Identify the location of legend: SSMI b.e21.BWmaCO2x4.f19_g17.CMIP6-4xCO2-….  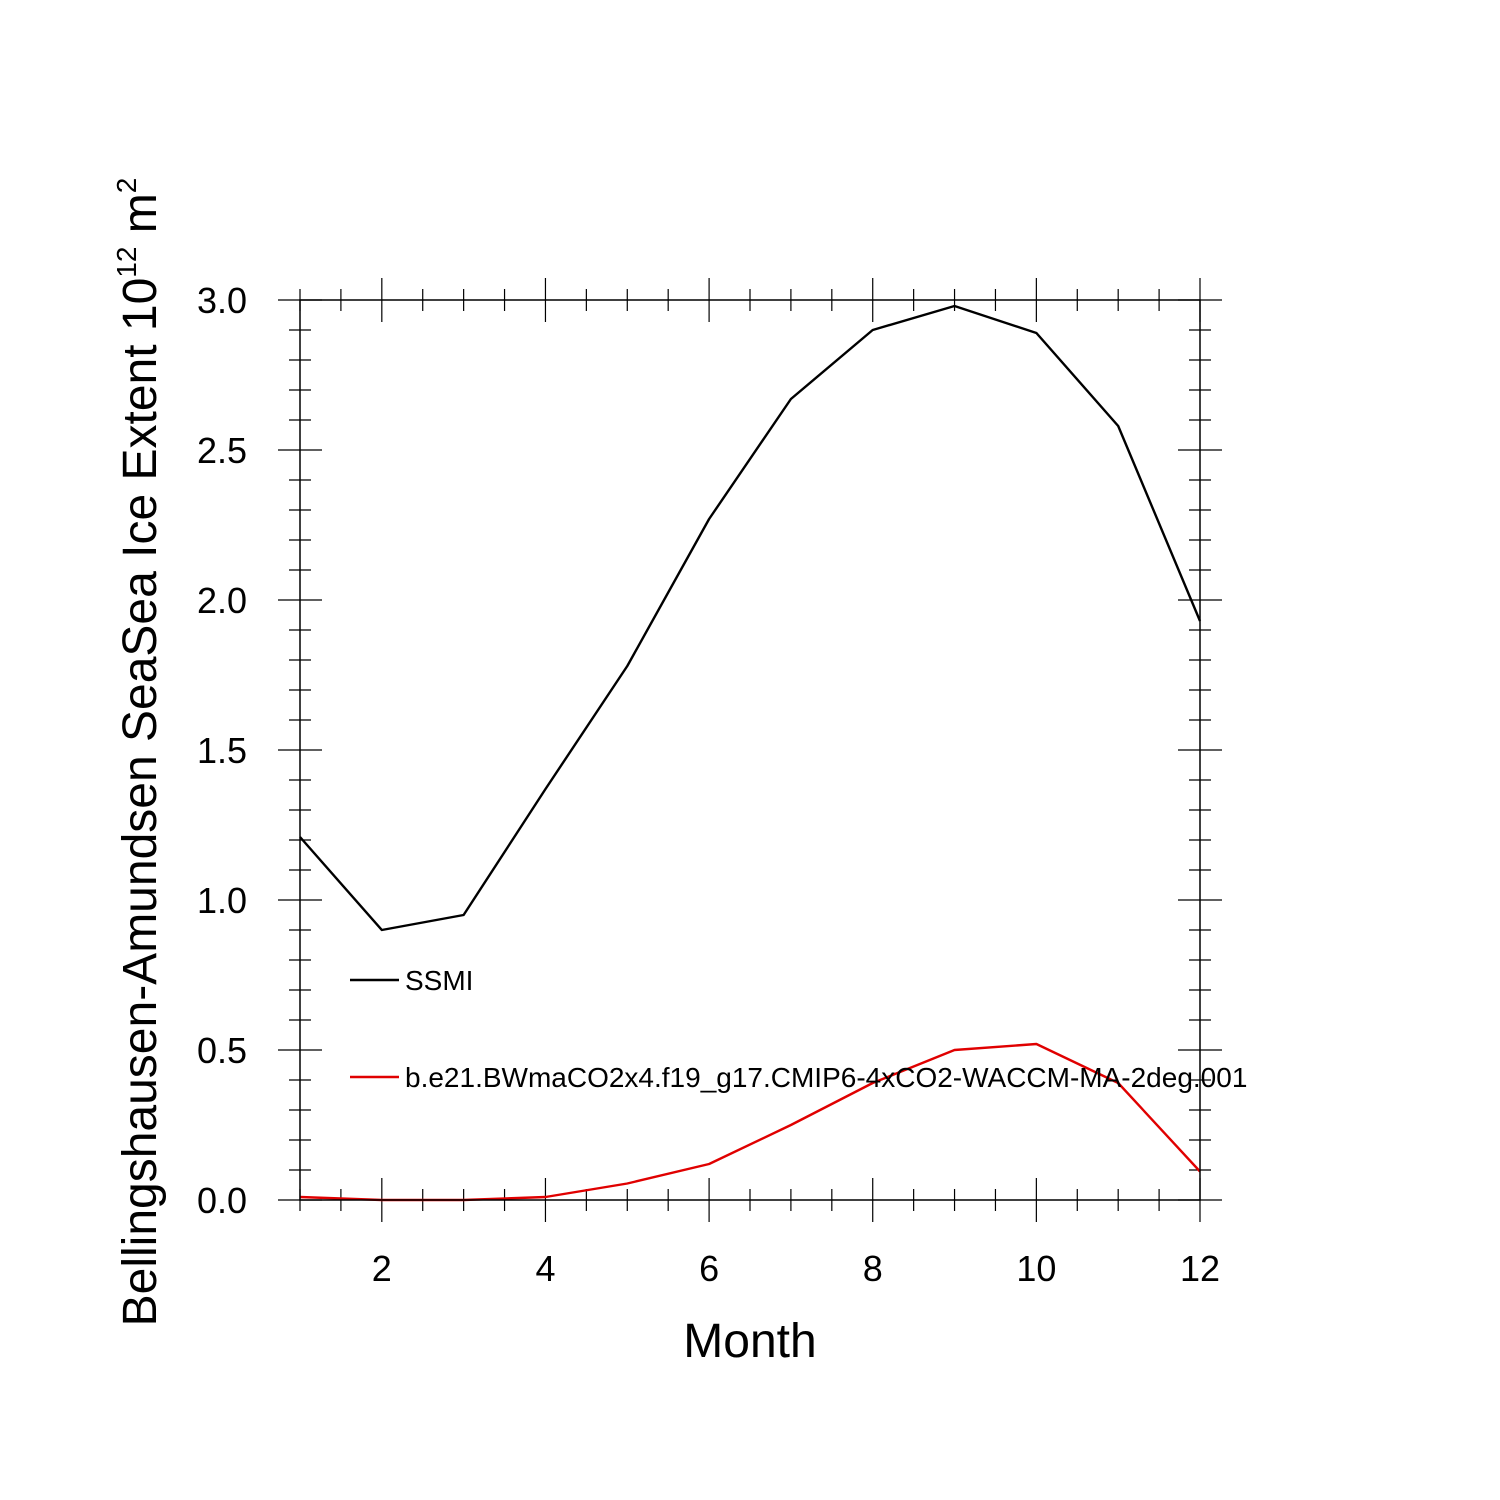
(798, 1029).